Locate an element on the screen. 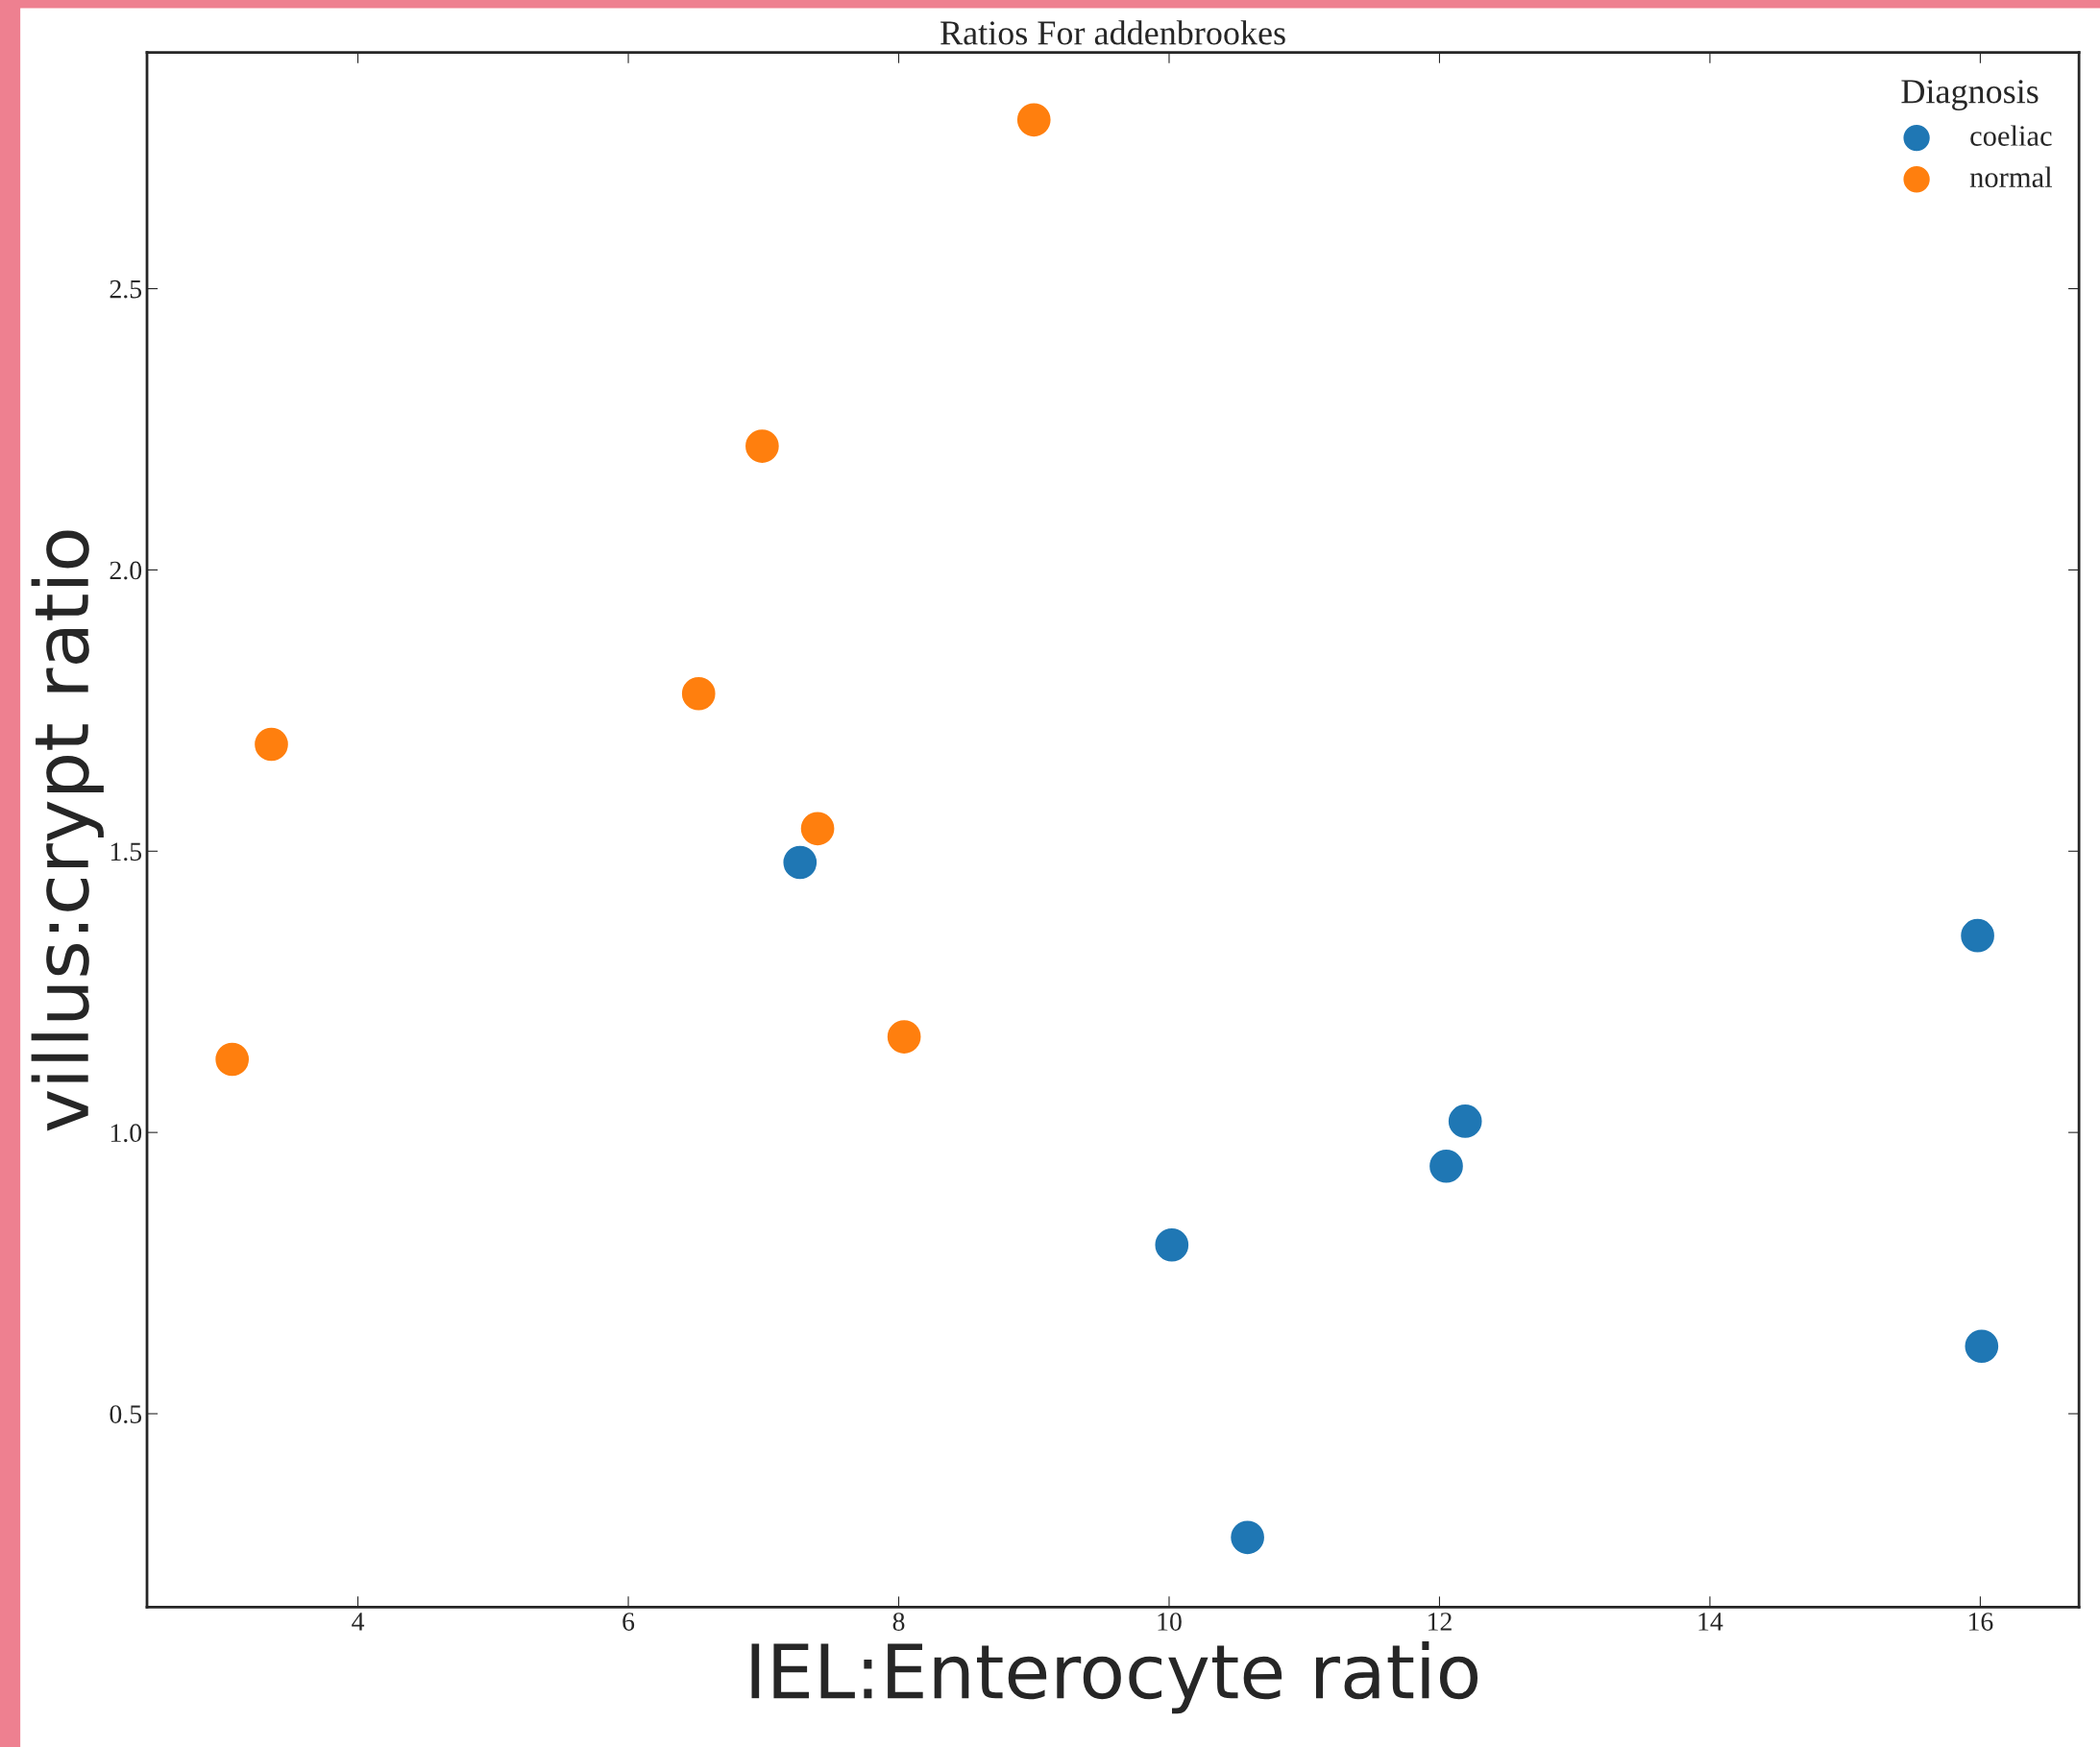 This screenshot has height=1747, width=2100. x-tick-label: 4 is located at coordinates (358, 1622).